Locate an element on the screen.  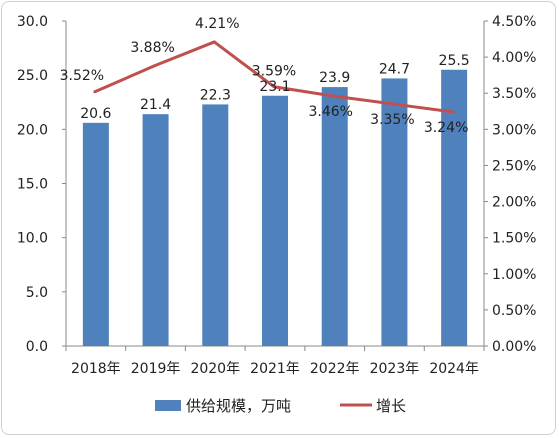
right-tick-label: 3.00% is located at coordinates (514, 130).